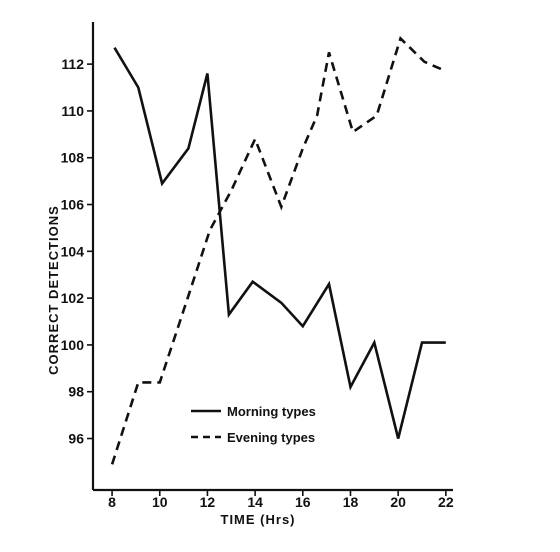 Image resolution: width=560 pixels, height=552 pixels. Describe the element at coordinates (446, 502) in the screenshot. I see `x-tick-label: 22` at that location.